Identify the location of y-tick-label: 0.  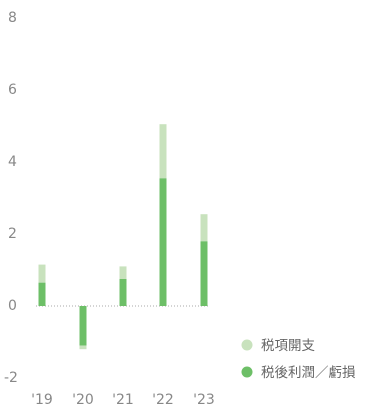
(12, 306).